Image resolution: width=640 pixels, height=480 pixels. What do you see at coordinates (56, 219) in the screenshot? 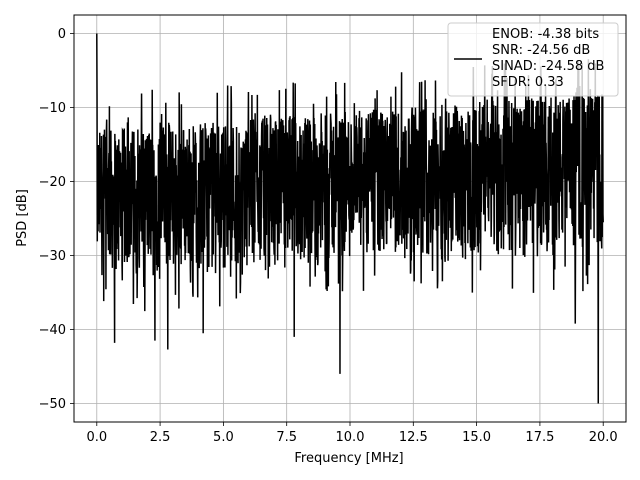
I see `y-ticks: 0 −10 −20 −30 −40 −50` at bounding box center [56, 219].